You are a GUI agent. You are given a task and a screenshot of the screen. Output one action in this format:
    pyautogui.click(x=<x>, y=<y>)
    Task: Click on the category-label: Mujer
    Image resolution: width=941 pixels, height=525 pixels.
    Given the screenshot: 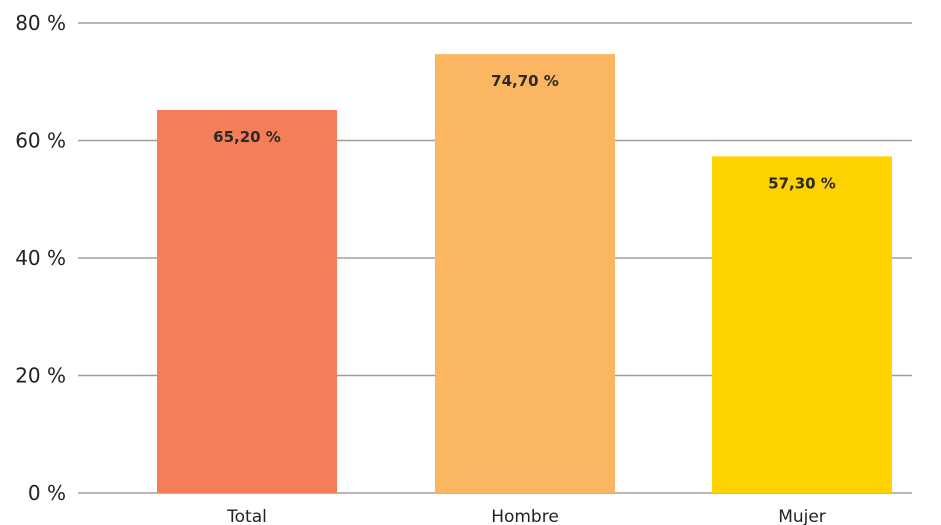 What is the action you would take?
    pyautogui.click(x=802, y=516)
    